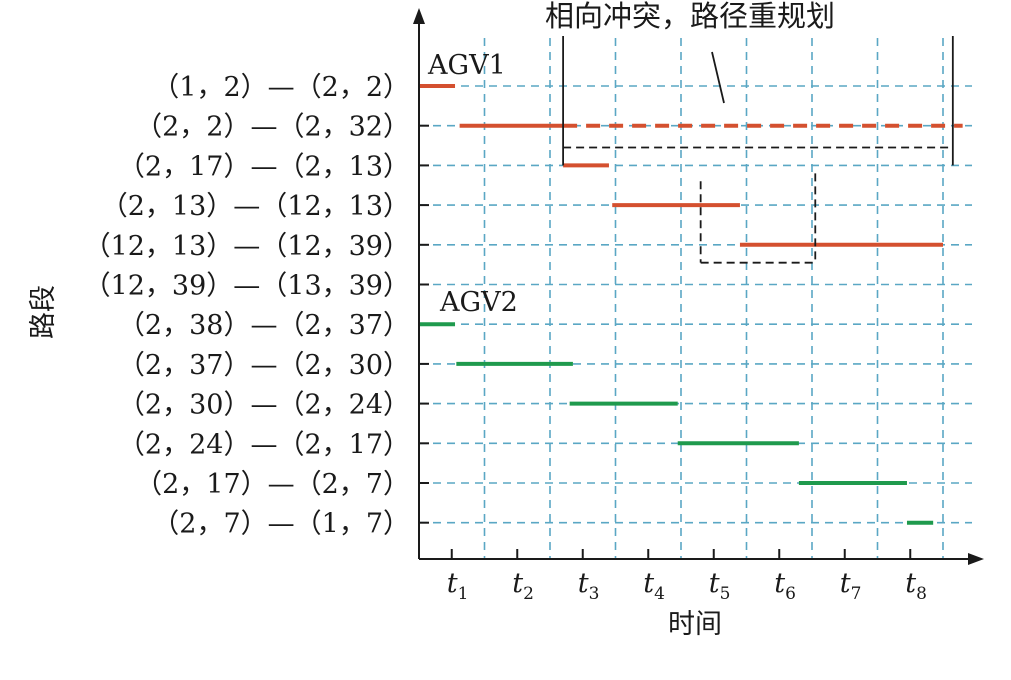 This screenshot has width=1011, height=680. Describe the element at coordinates (916, 586) in the screenshot. I see `x-tick-label: t8` at that location.